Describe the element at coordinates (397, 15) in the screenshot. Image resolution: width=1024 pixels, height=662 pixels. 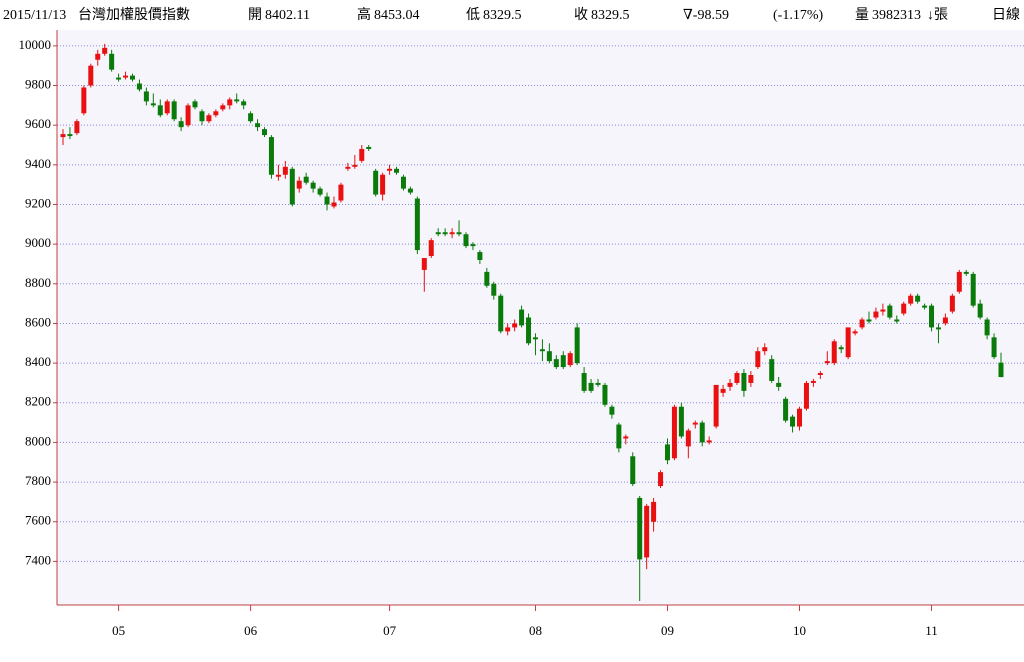
I see `stat-value: 8453.04` at that location.